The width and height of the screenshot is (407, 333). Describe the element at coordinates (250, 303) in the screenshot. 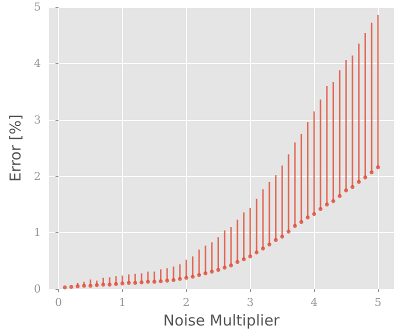

I see `x-tick-label: 3` at that location.